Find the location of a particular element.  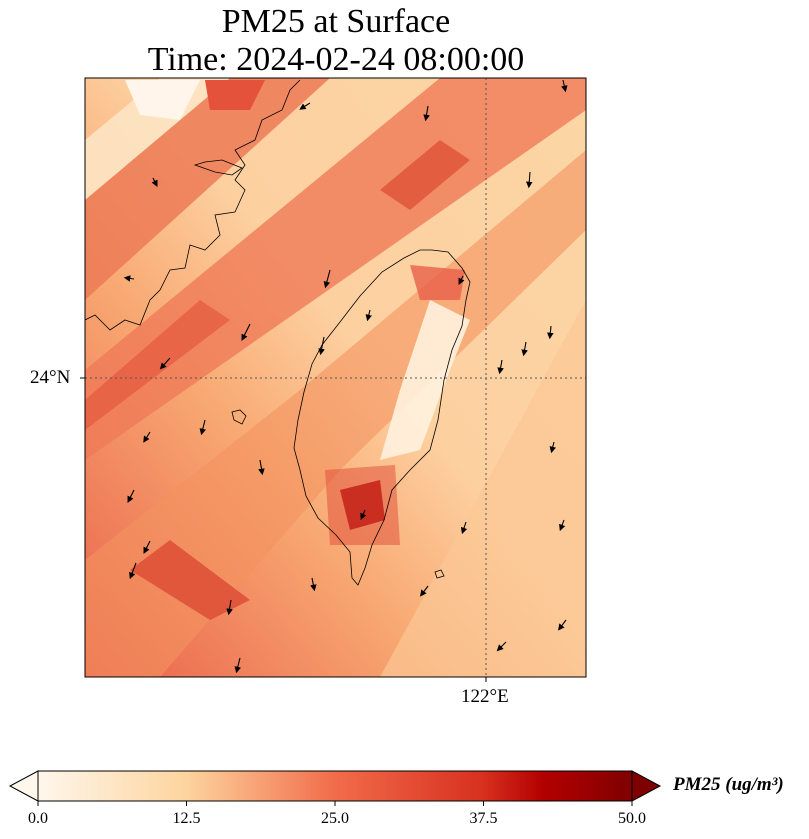

high-band-northwest is located at coordinates (207, 189).